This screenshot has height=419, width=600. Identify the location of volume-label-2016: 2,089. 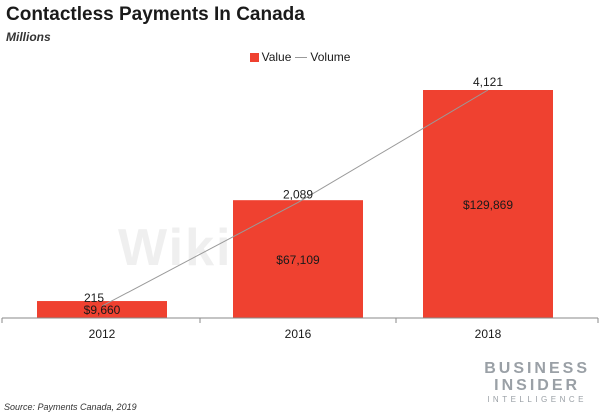
(298, 194).